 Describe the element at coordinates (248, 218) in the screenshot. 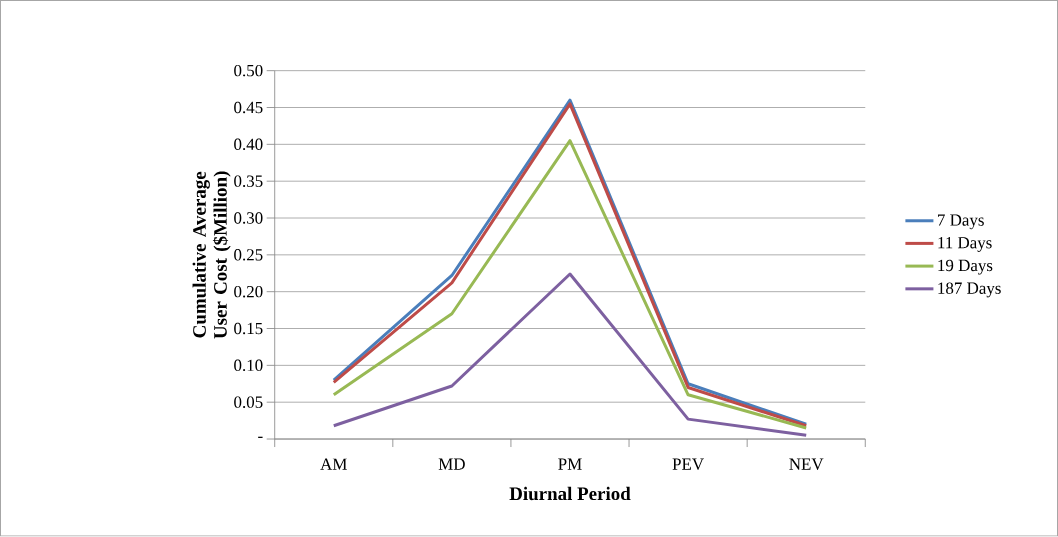

I see `y-tick-label: 0.30` at that location.